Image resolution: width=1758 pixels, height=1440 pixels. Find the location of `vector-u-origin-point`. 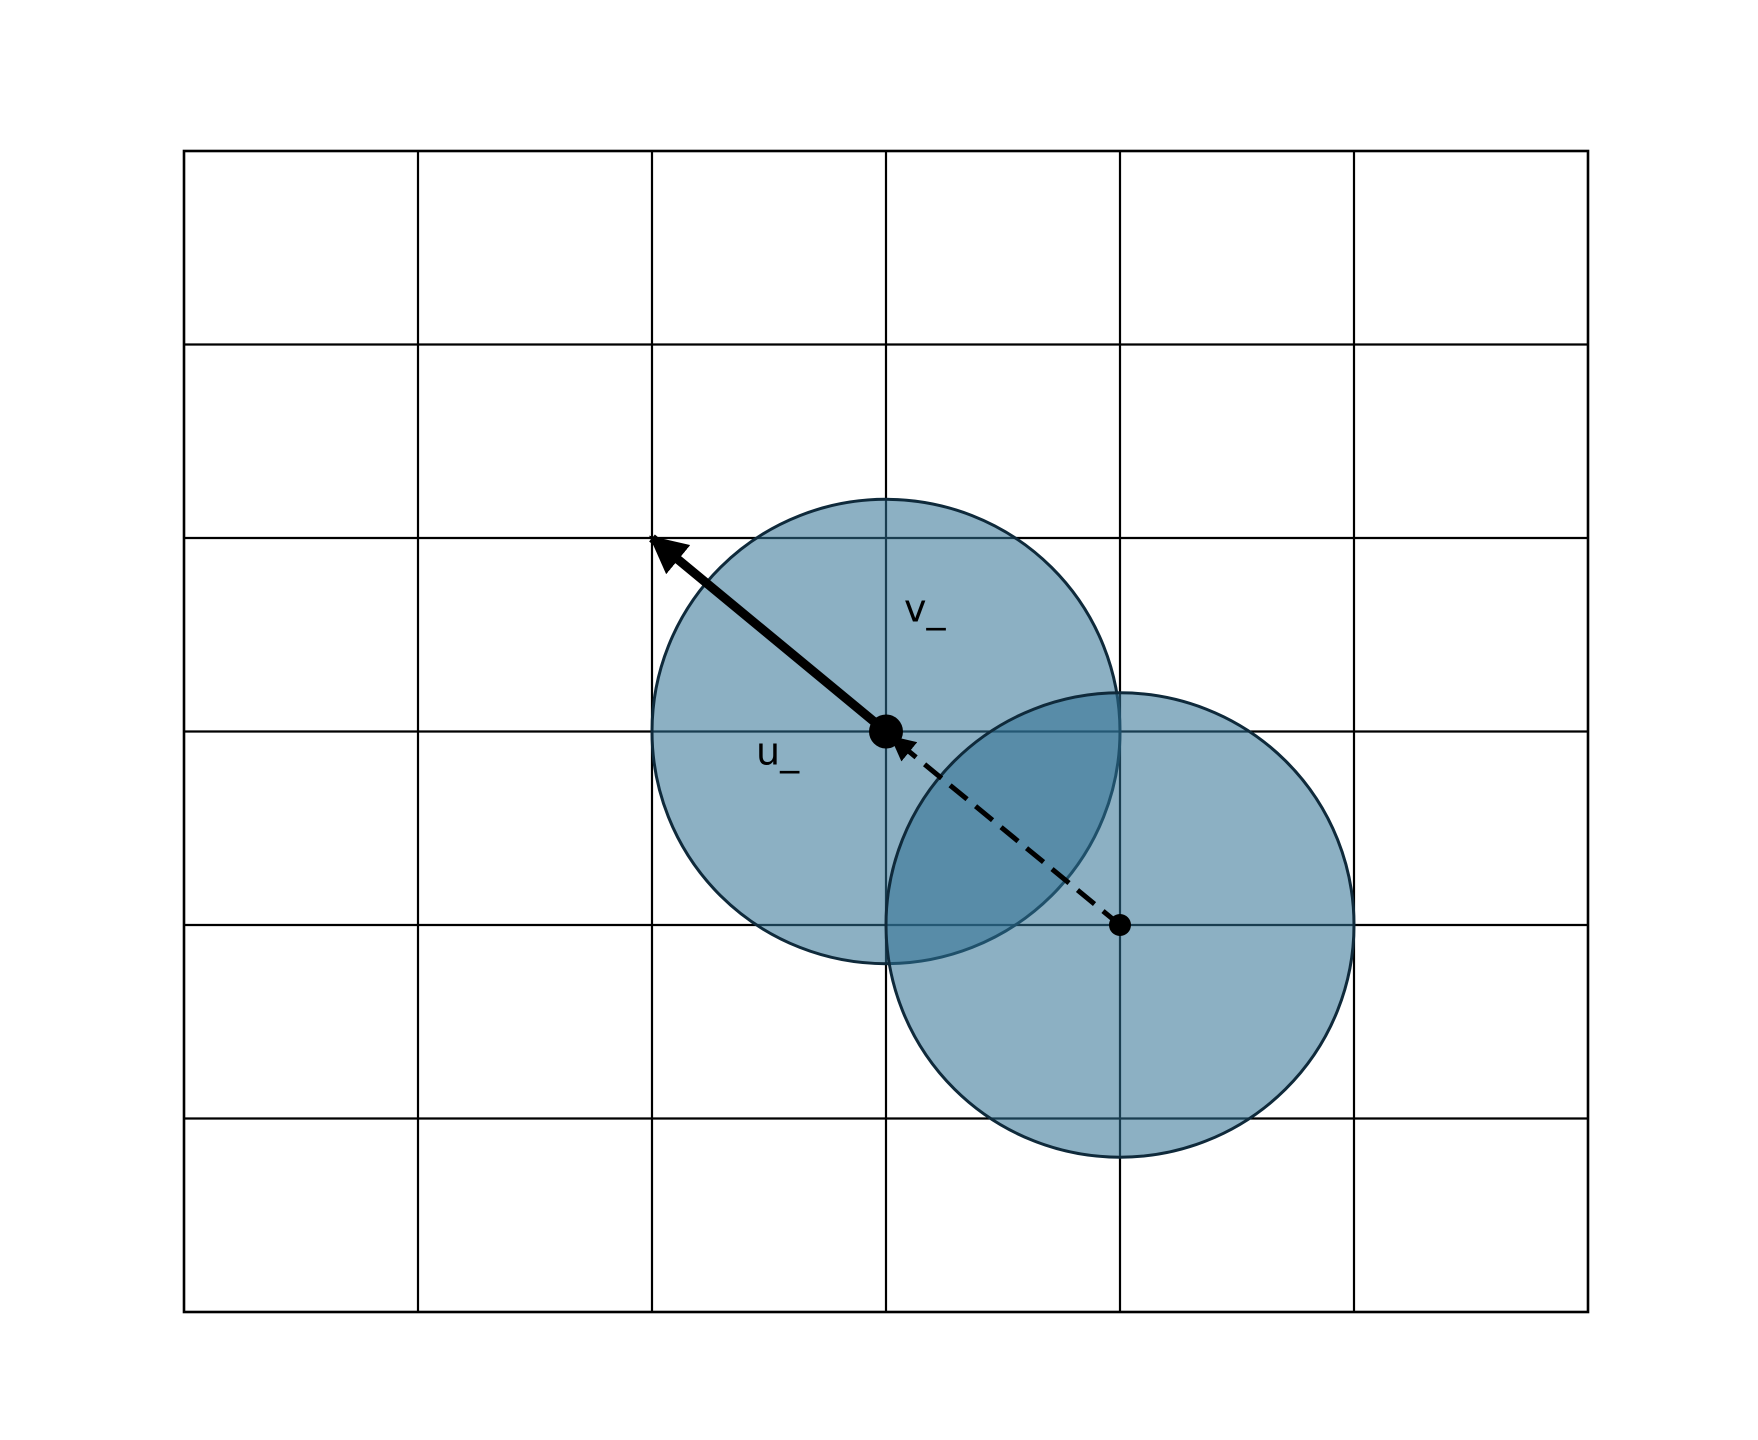

vector-u-origin-point is located at coordinates (886, 731).